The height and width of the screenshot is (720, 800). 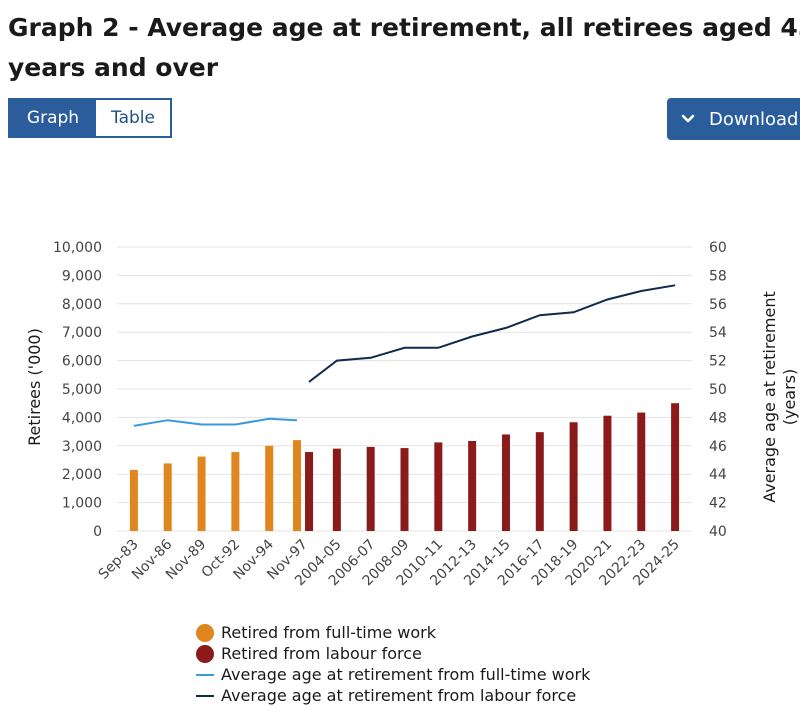 I want to click on legend-item-labour-bar: Retired from labour force, so click(x=393, y=653).